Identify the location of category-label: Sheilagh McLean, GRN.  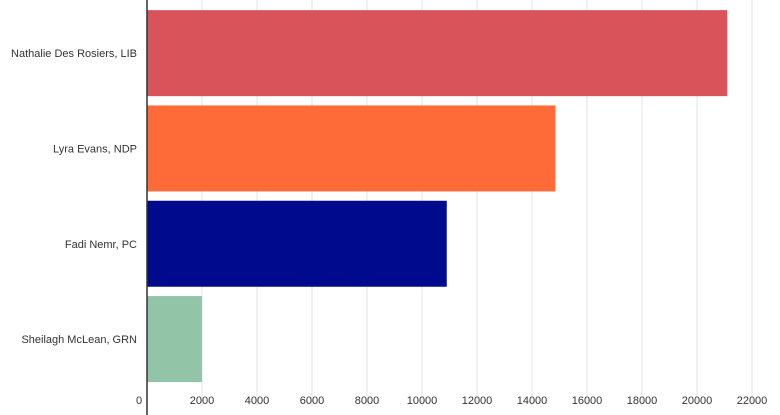
(79, 340).